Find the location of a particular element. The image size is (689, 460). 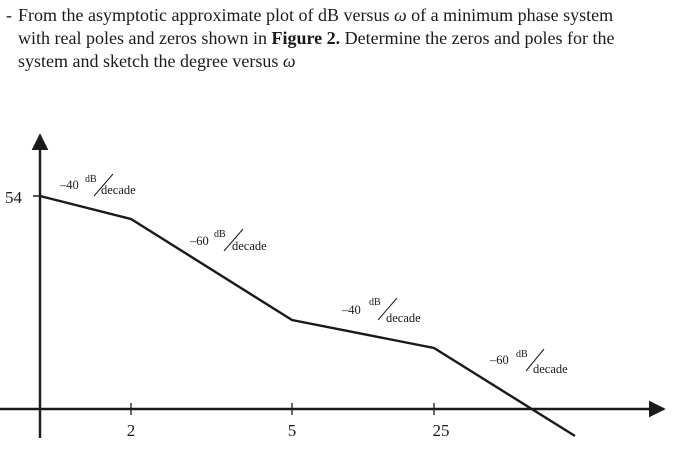

slope-label-2: –60 dB decade is located at coordinates (228, 240).